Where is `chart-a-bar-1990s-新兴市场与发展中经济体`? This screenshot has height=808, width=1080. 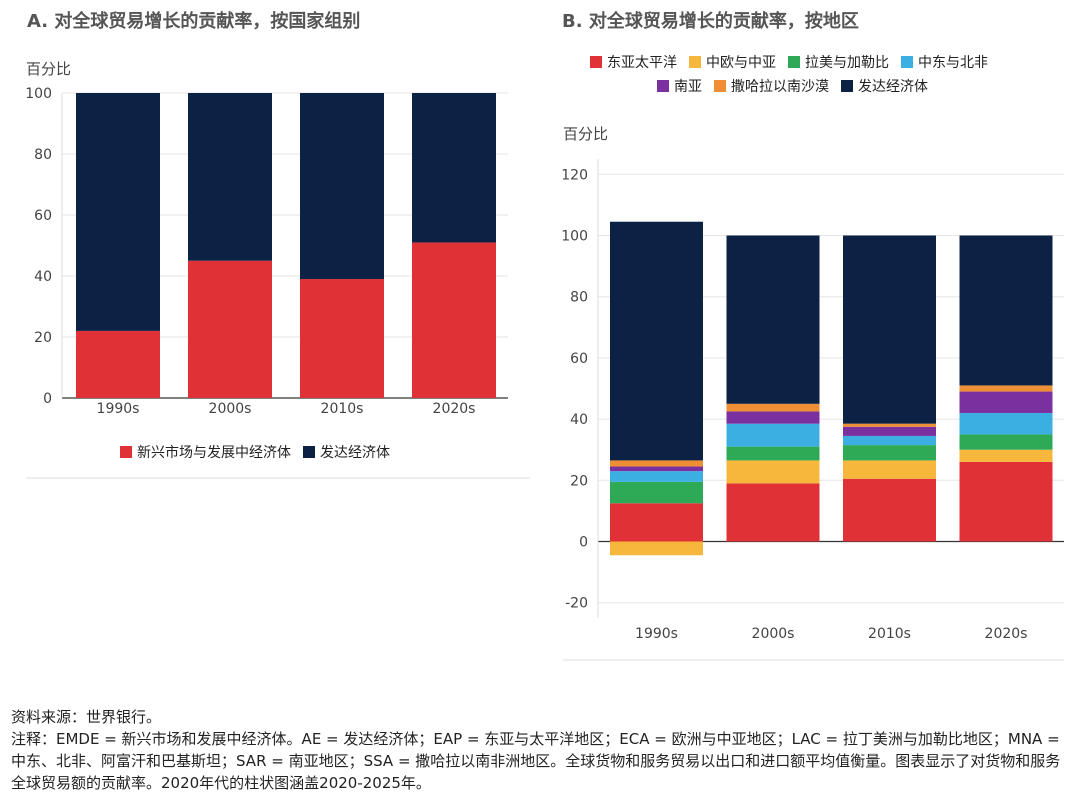
chart-a-bar-1990s-新兴市场与发展中经济体 is located at coordinates (118, 364).